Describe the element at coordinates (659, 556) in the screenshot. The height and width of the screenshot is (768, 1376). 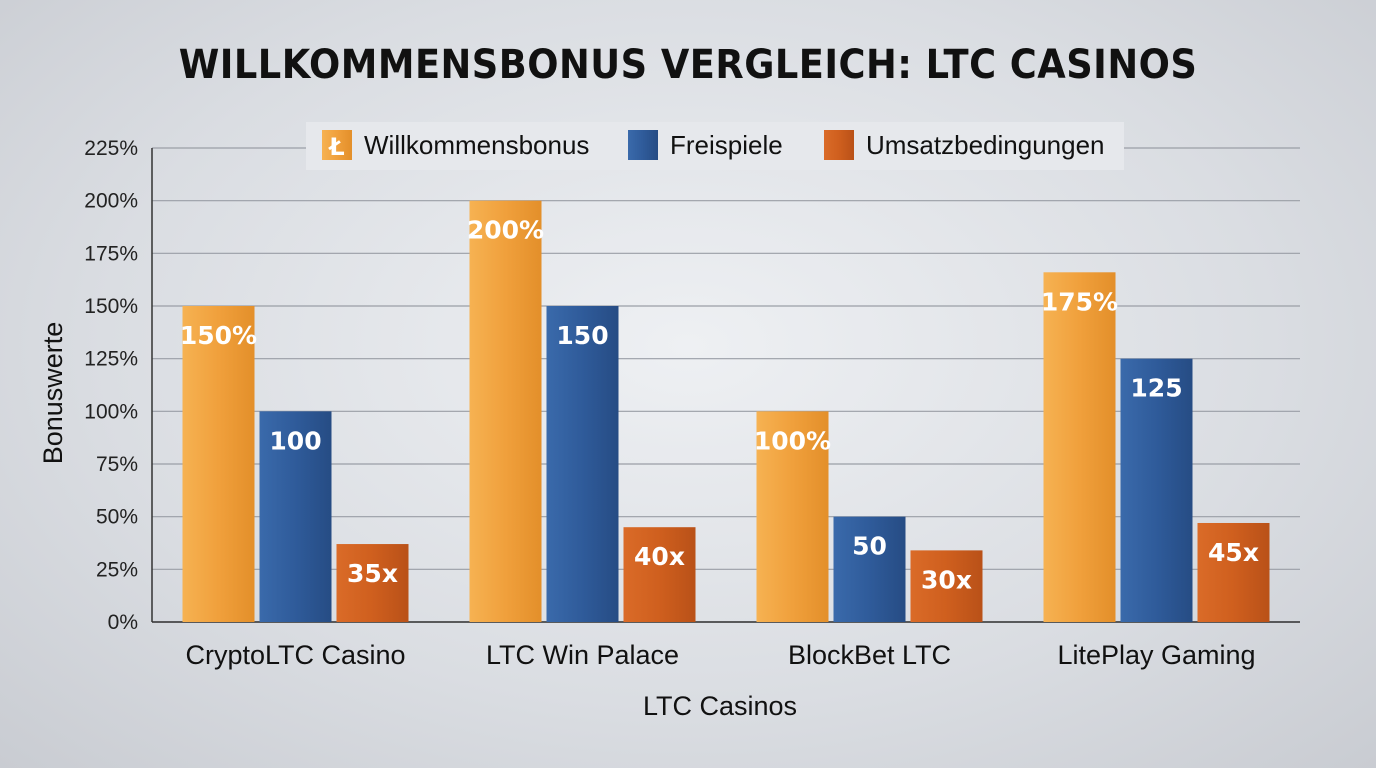
I see `bar-value-label: 40x` at that location.